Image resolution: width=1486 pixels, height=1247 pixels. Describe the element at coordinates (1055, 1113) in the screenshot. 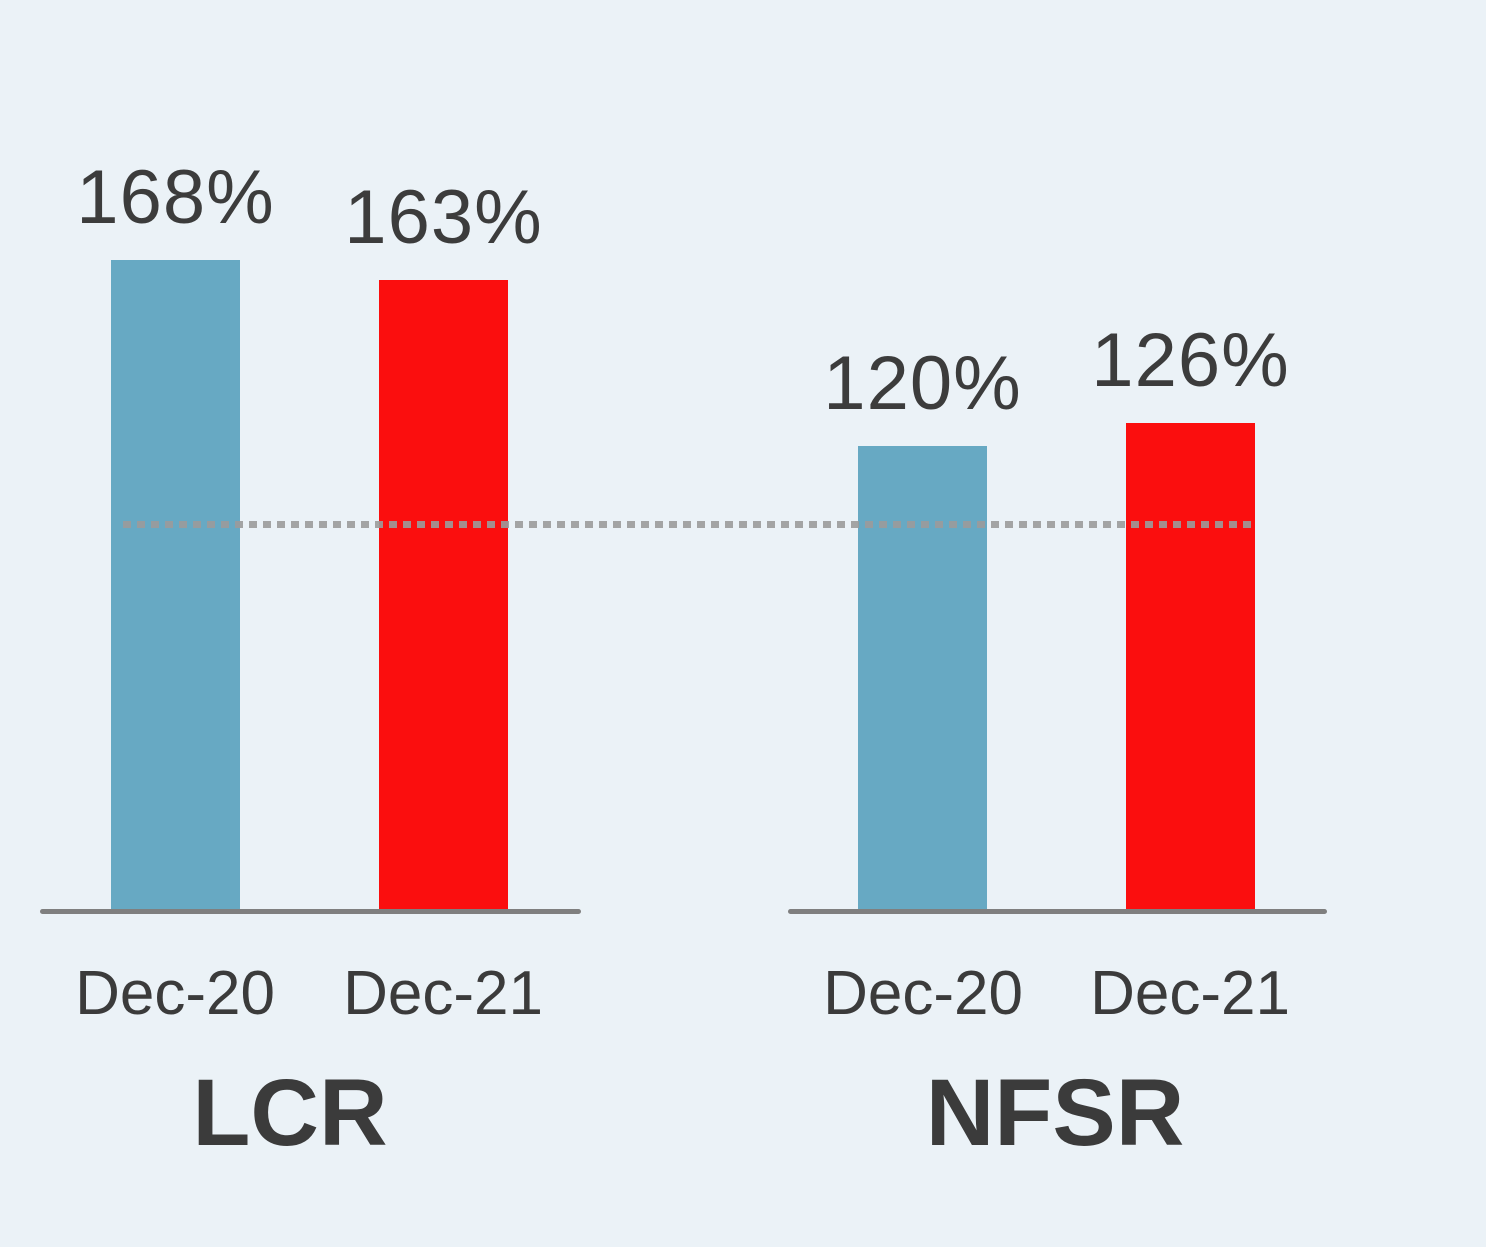

I see `group-label-nfsr: NFSR` at that location.